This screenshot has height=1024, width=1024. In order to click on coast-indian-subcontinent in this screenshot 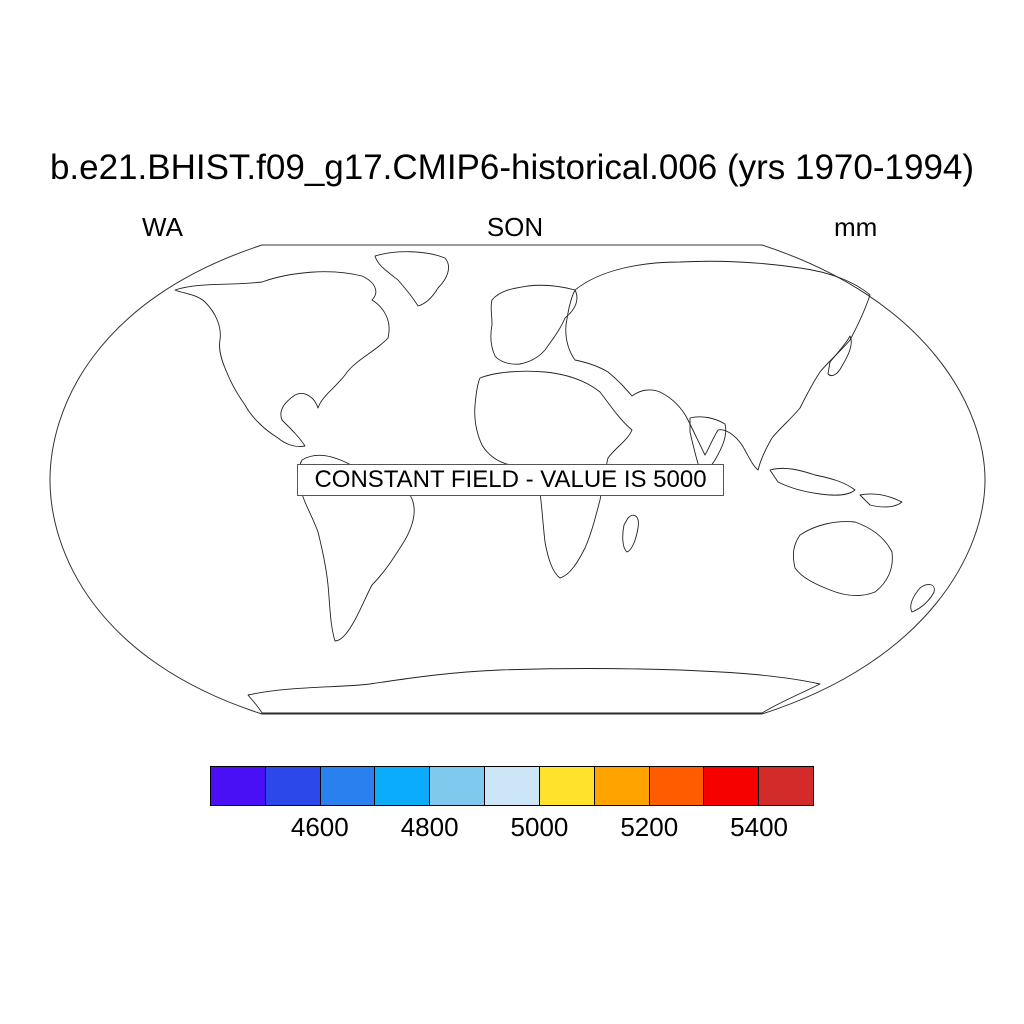, I will do `click(708, 443)`.